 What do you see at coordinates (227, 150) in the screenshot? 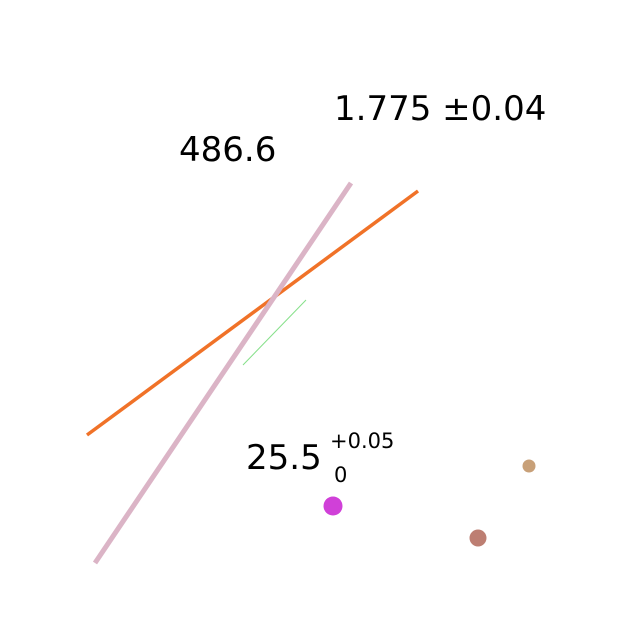
I see `label-top-left: 486.6` at bounding box center [227, 150].